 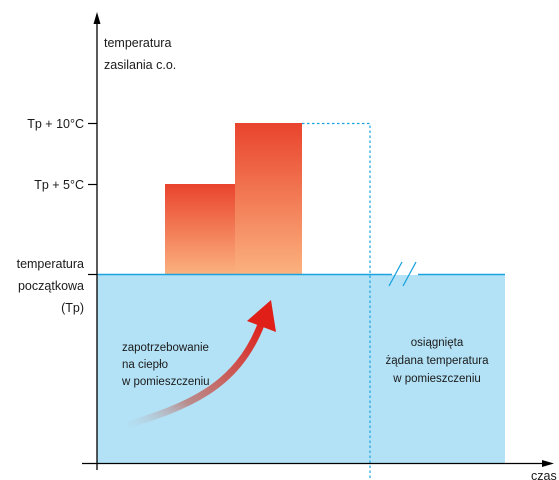 What do you see at coordinates (137, 43) in the screenshot?
I see `y-axis-title-line-1: temperatura` at bounding box center [137, 43].